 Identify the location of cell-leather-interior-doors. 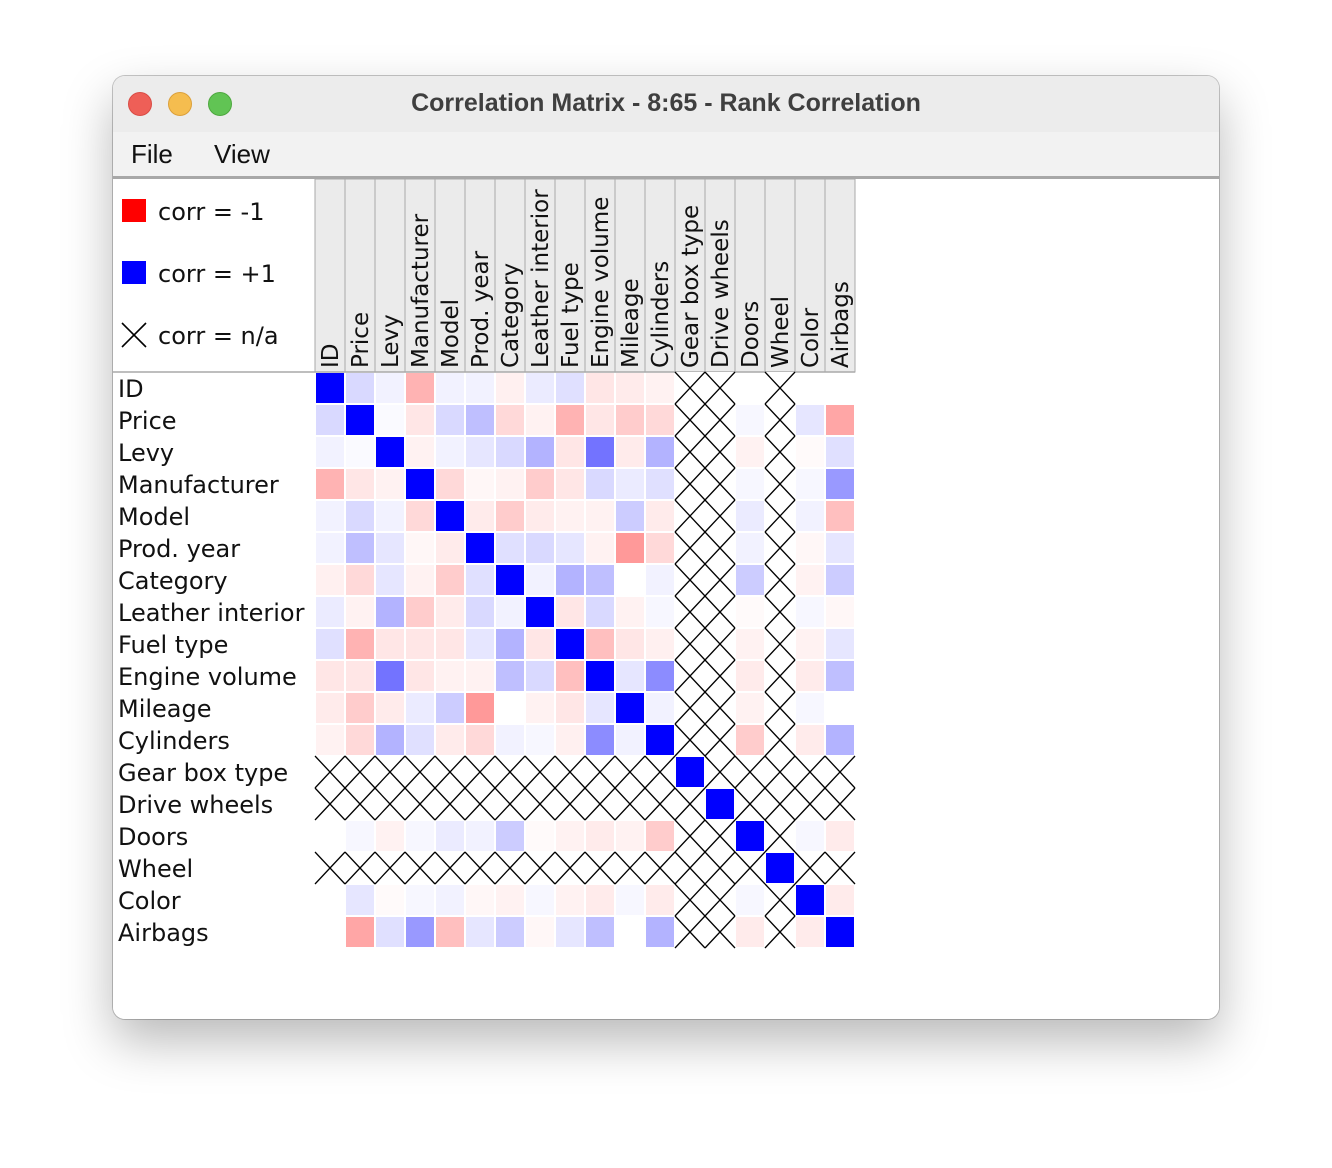
(750, 612).